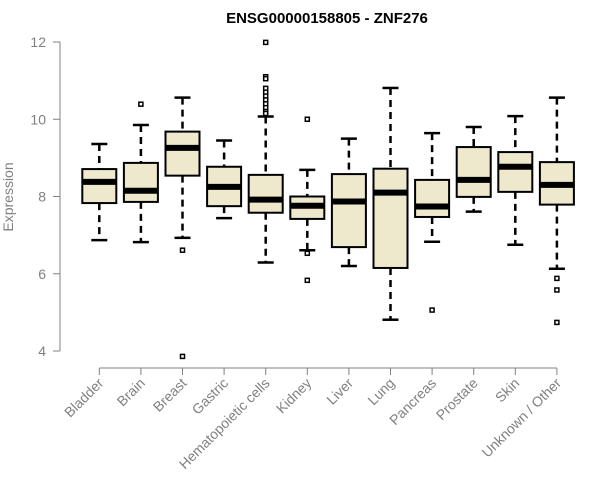 This screenshot has width=600, height=500. I want to click on box-prostate, so click(473, 169).